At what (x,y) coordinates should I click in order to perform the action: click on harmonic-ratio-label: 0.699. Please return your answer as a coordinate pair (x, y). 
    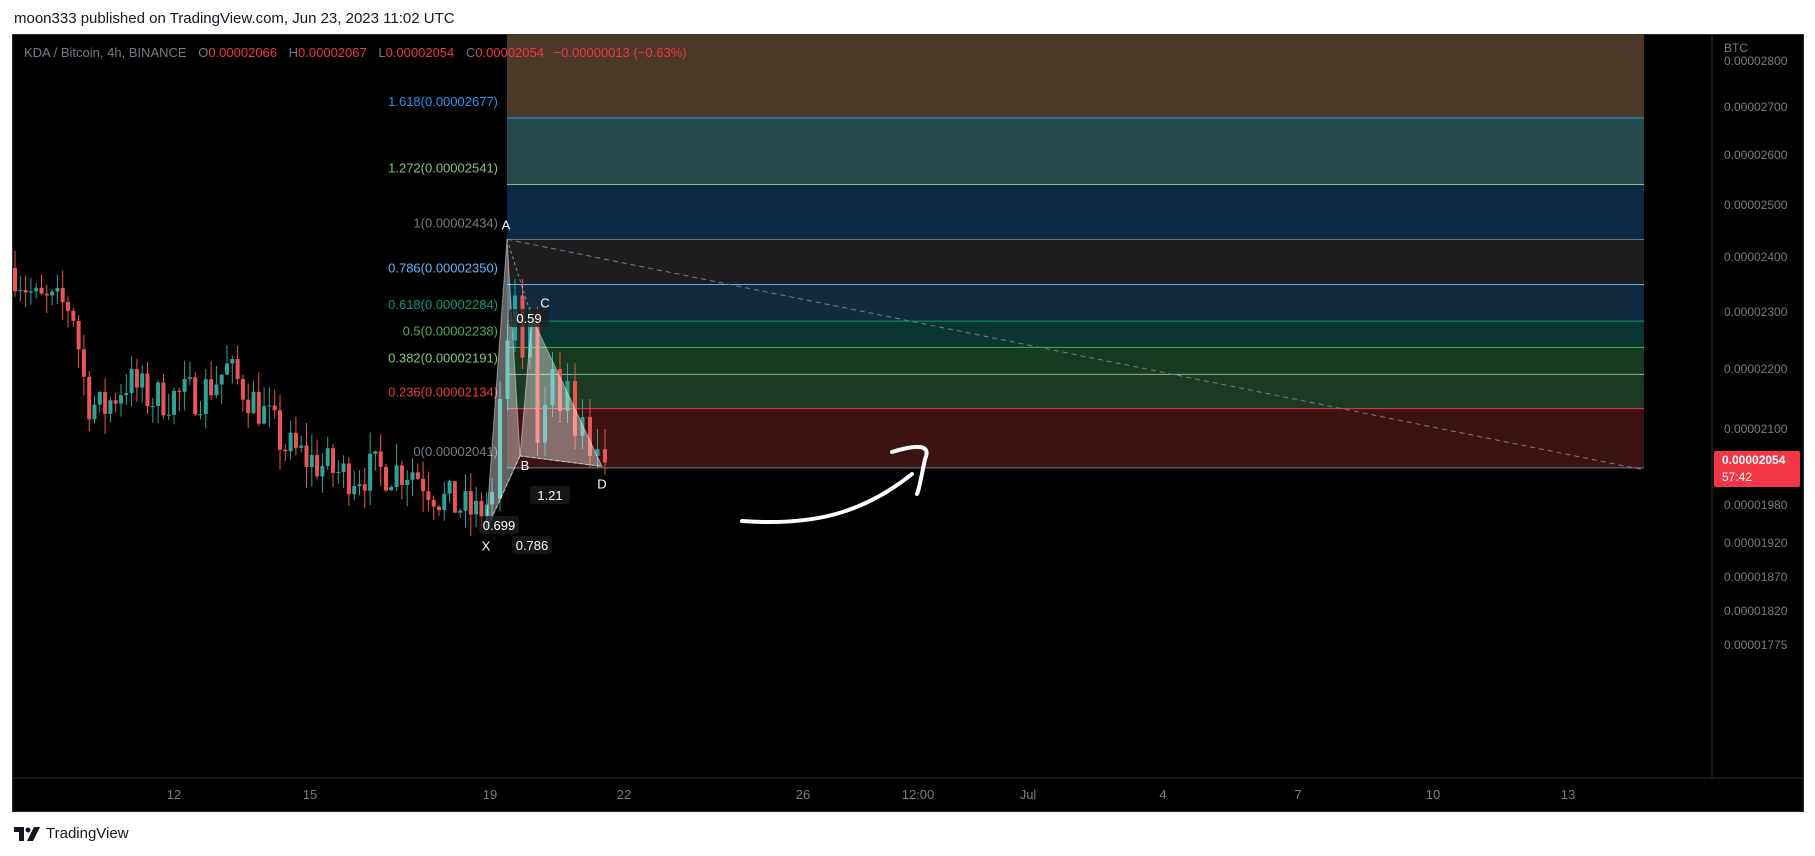
    Looking at the image, I should click on (499, 525).